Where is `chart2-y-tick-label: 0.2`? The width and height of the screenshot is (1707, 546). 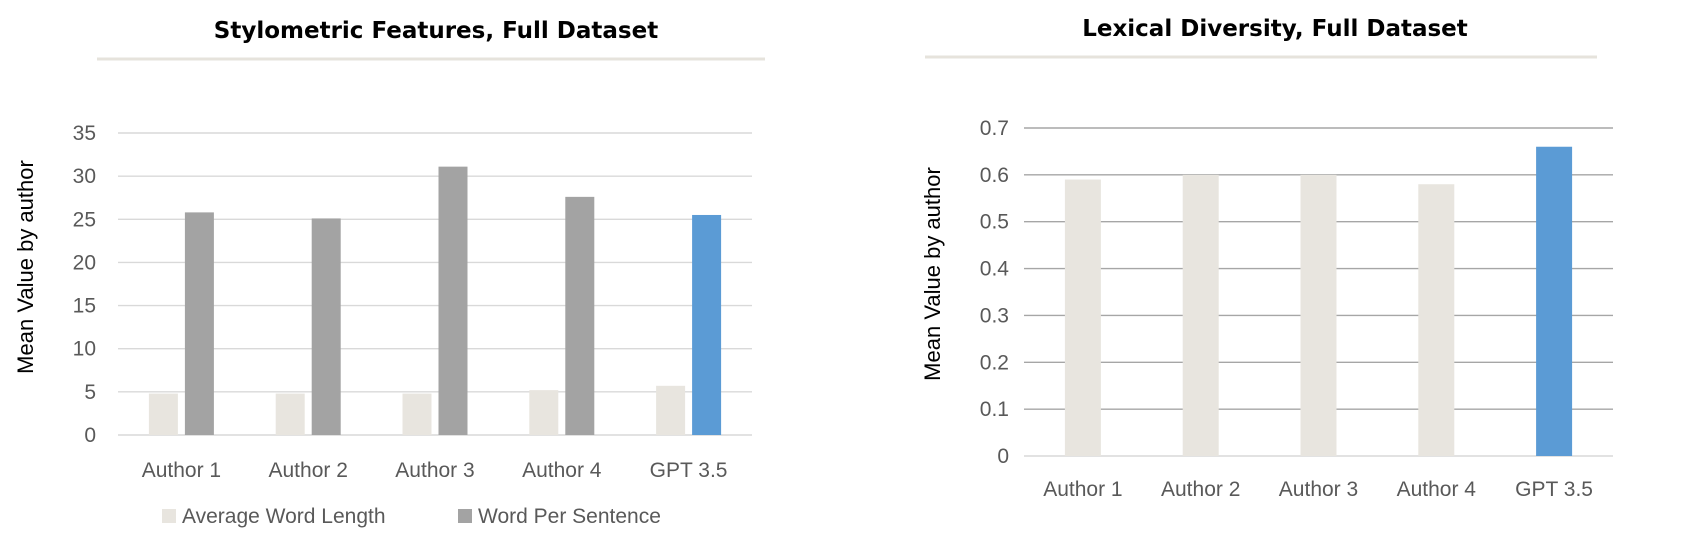 chart2-y-tick-label: 0.2 is located at coordinates (994, 362).